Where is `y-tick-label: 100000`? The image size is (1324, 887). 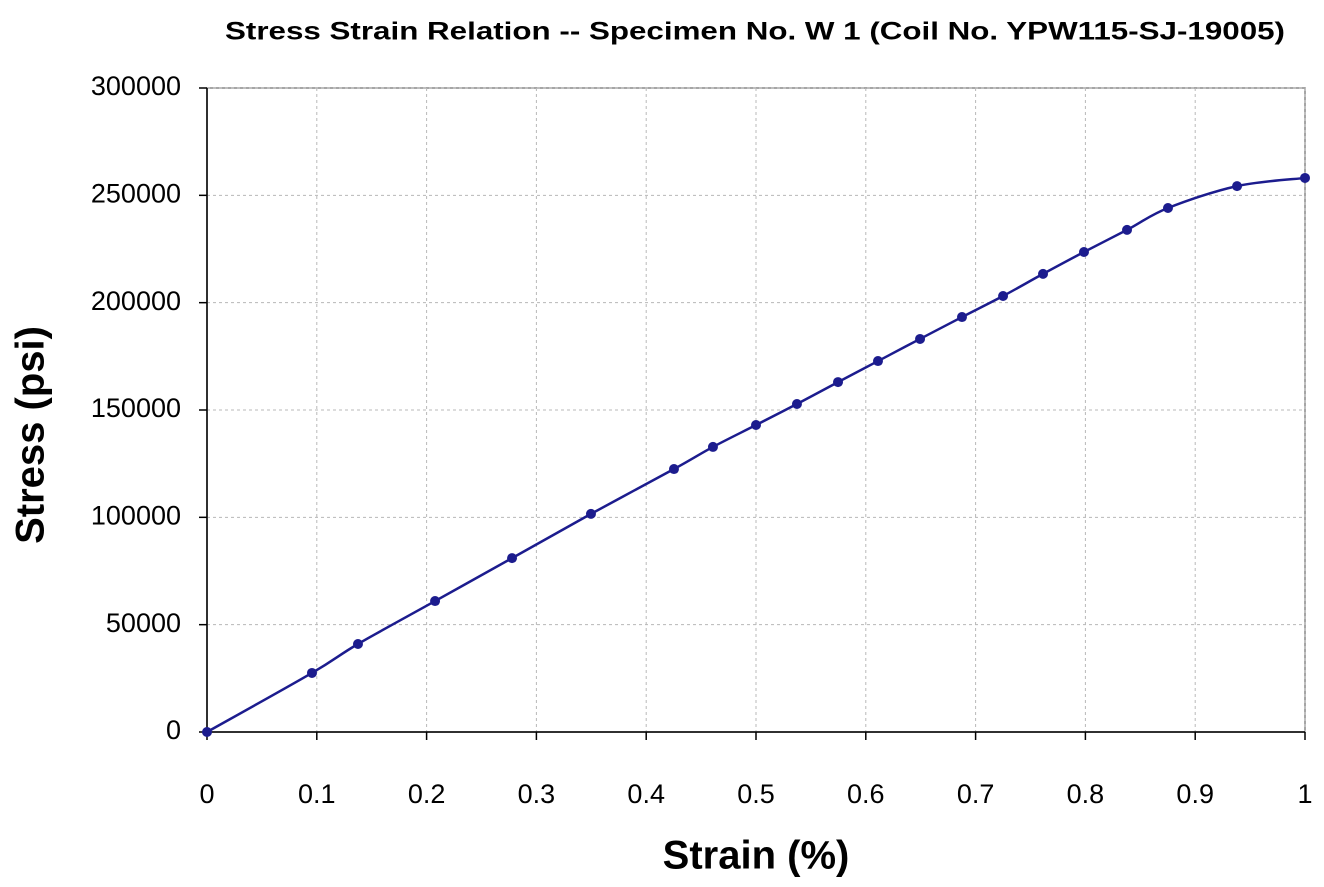
y-tick-label: 100000 is located at coordinates (136, 515).